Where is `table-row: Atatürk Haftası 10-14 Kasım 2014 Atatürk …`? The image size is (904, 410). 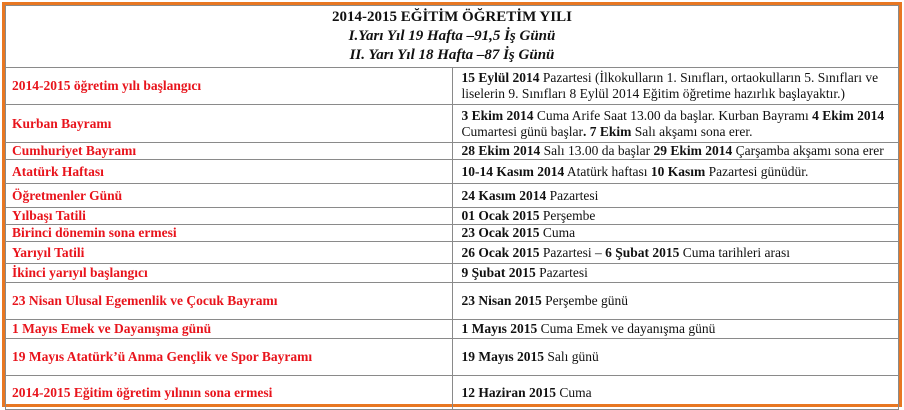 table-row: Atatürk Haftası 10-14 Kasım 2014 Atatürk … is located at coordinates (452, 171).